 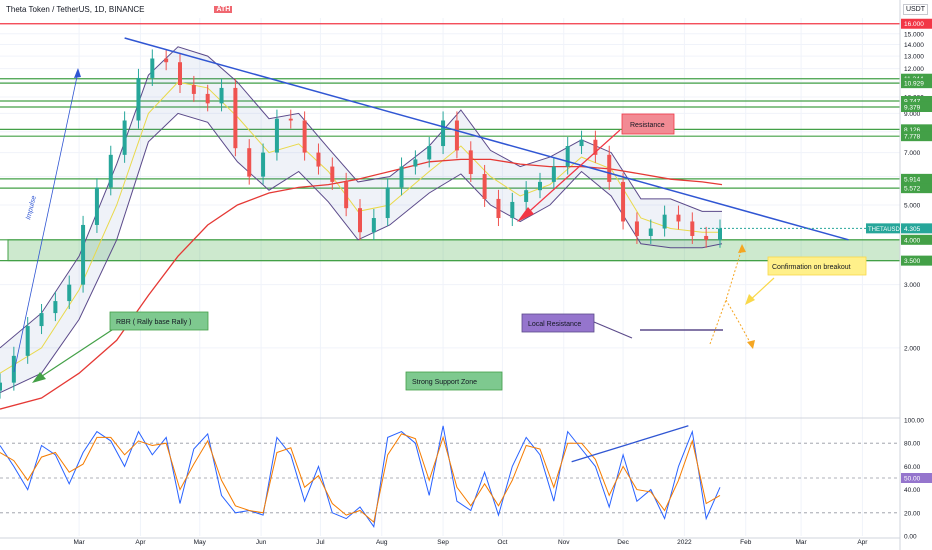 I want to click on resistance-arrowhead, so click(x=525, y=214).